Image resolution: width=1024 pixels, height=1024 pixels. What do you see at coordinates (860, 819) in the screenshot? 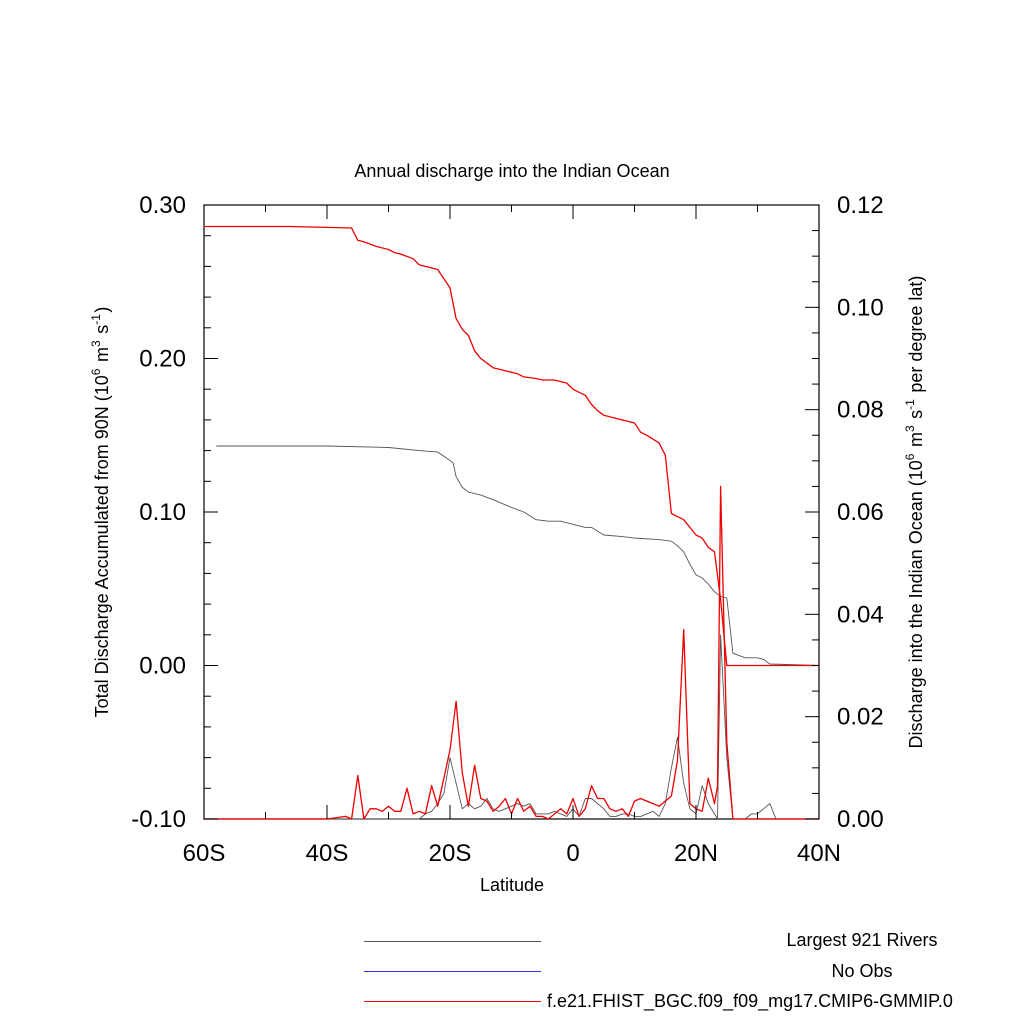
I see `y-right-tick-label: 0.00` at bounding box center [860, 819].